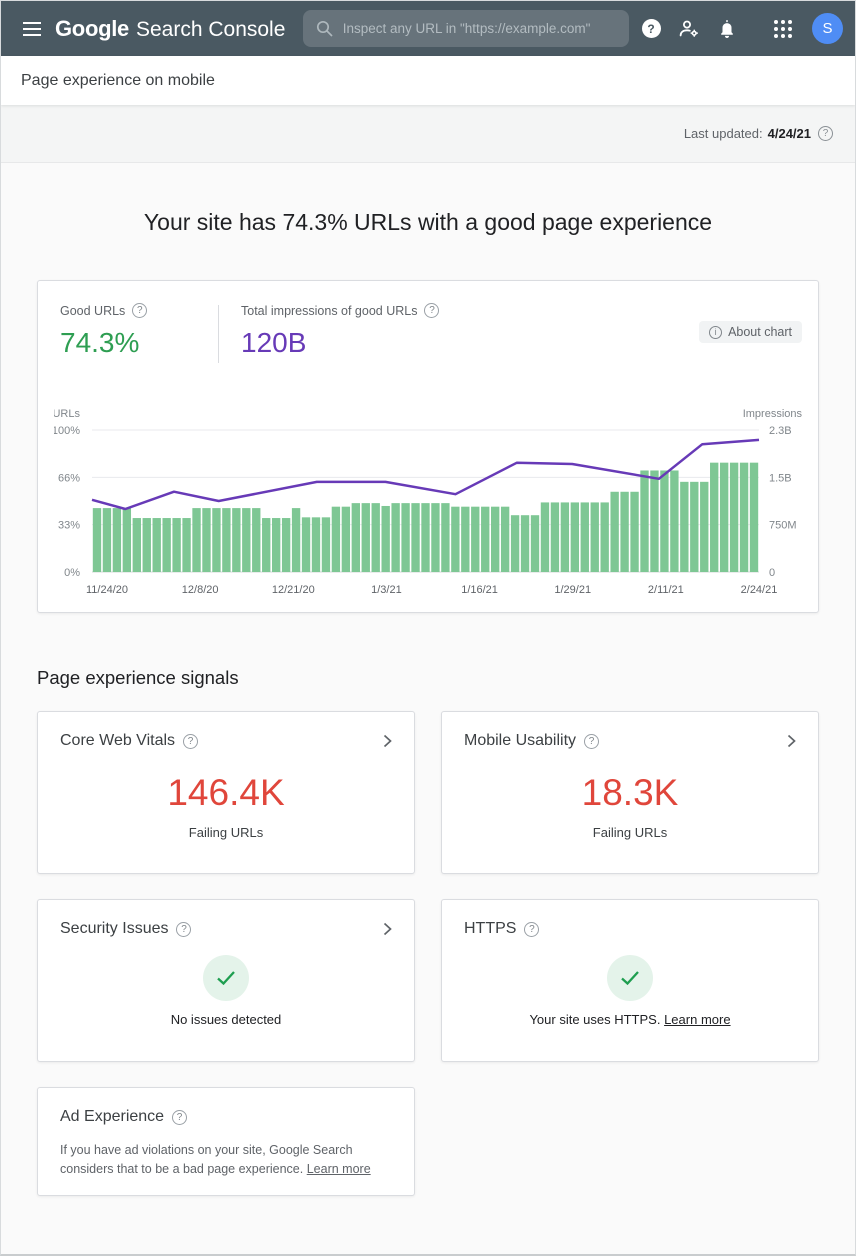 This screenshot has width=856, height=1256. Describe the element at coordinates (479, 28) in the screenshot. I see `url-inspection-input` at that location.